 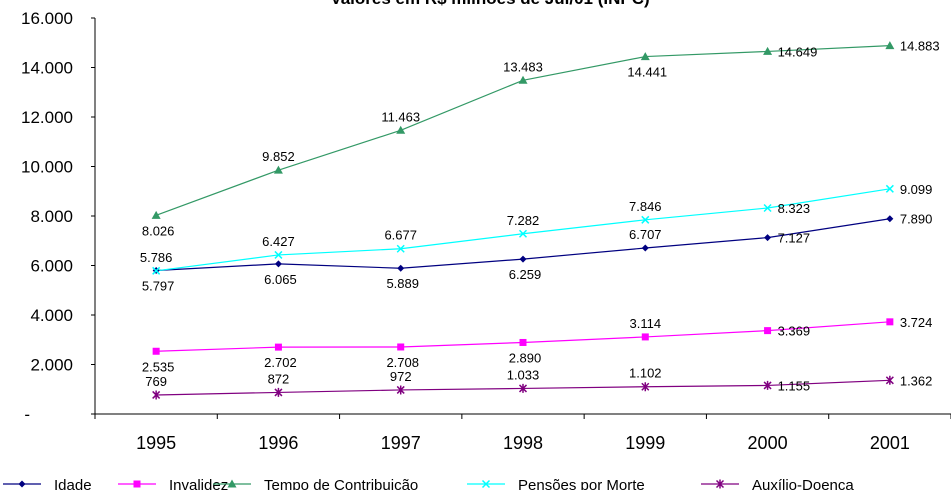 I want to click on data-label: 7.282, so click(x=523, y=220).